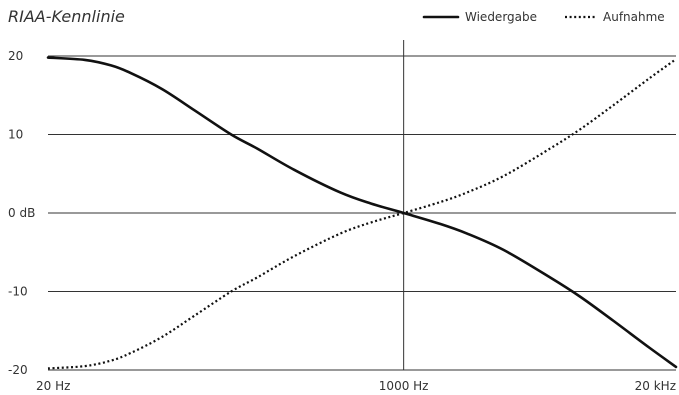  Describe the element at coordinates (66, 16) in the screenshot. I see `chart-title: RIAA-Kennlinie` at that location.